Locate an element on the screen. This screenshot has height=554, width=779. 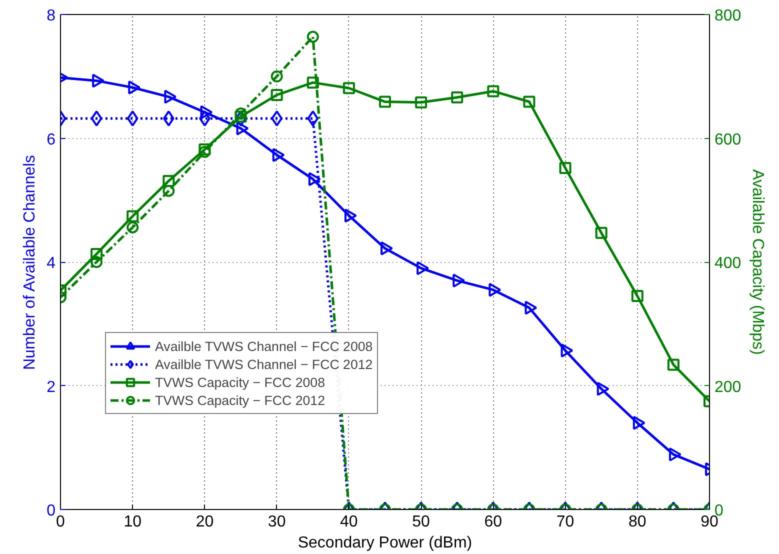
y-tick-label: 2 is located at coordinates (51, 387).